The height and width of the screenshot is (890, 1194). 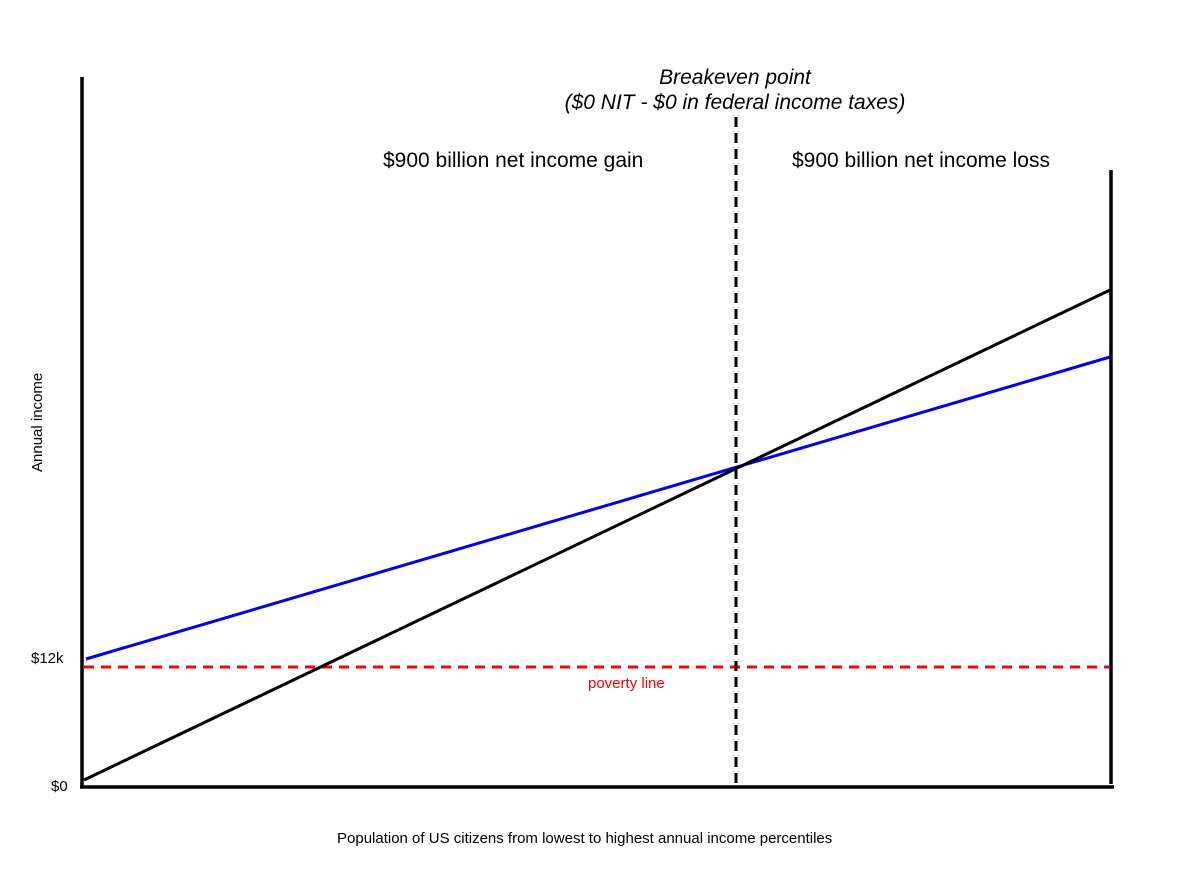 I want to click on poverty-line-label: poverty line, so click(x=626, y=683).